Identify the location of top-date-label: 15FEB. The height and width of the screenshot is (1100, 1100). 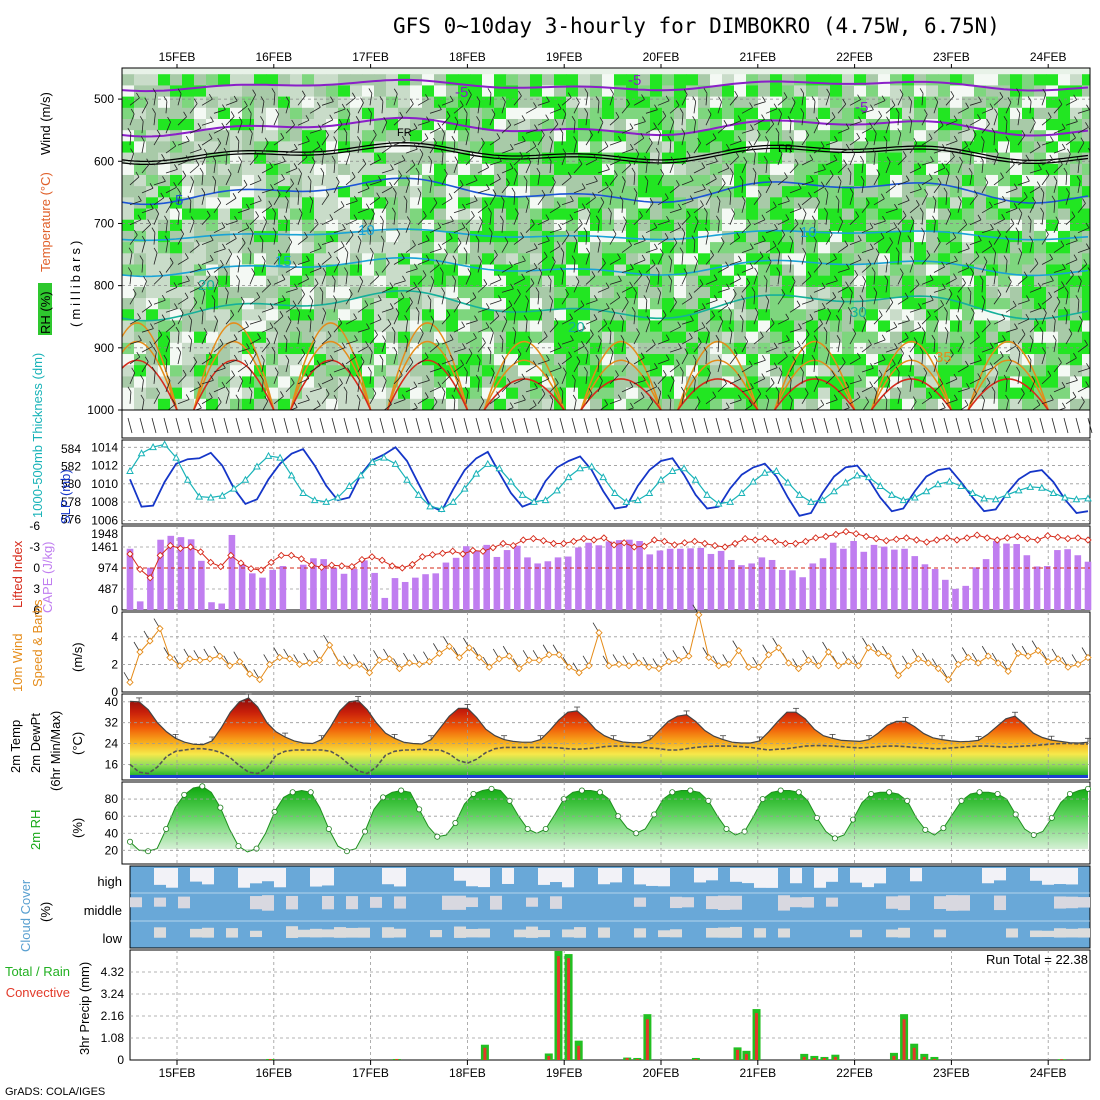
(177, 57).